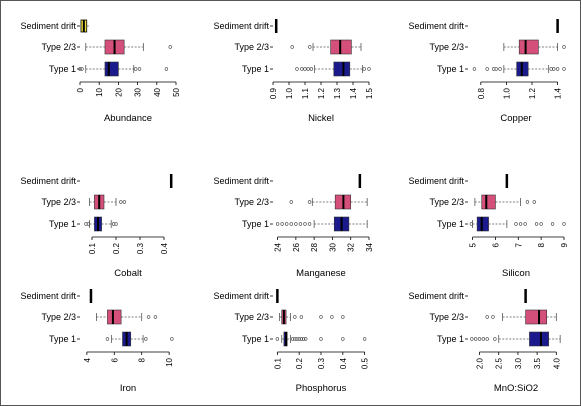  Describe the element at coordinates (99, 91) in the screenshot. I see `x-tick-label: 10` at that location.